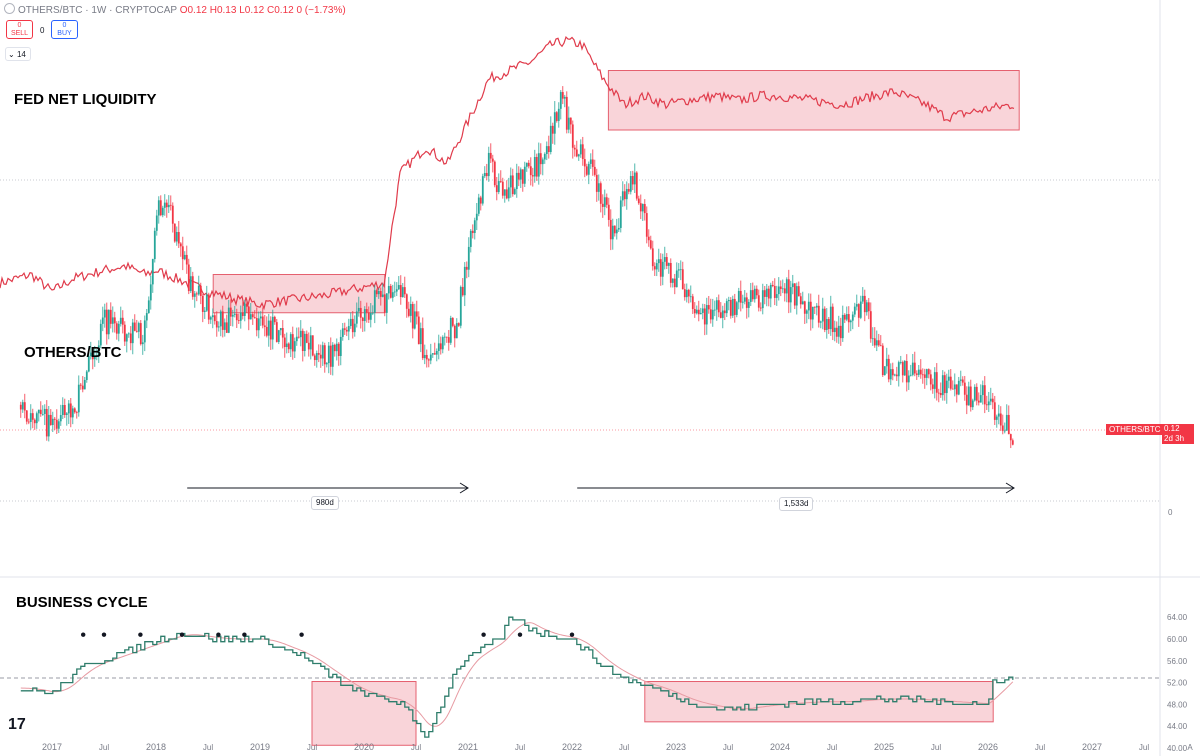  Describe the element at coordinates (64, 29) in the screenshot. I see `buy-button: 0 BUY` at that location.